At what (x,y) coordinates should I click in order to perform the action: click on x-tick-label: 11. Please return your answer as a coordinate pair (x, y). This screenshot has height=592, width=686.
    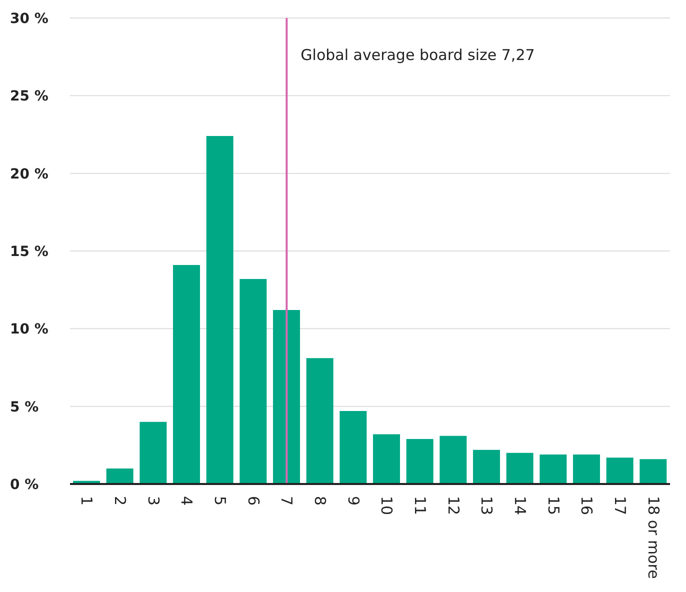
    Looking at the image, I should click on (420, 506).